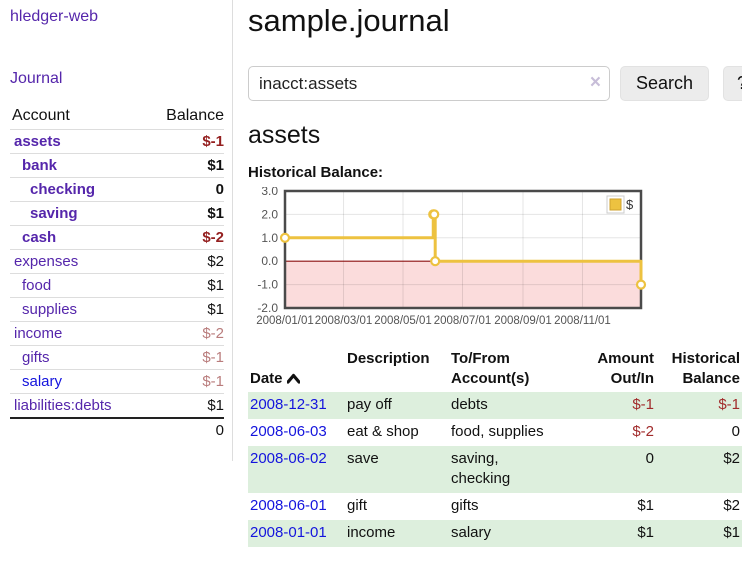 This screenshot has width=742, height=582. Describe the element at coordinates (269, 192) in the screenshot. I see `svg-text: 3.0` at that location.